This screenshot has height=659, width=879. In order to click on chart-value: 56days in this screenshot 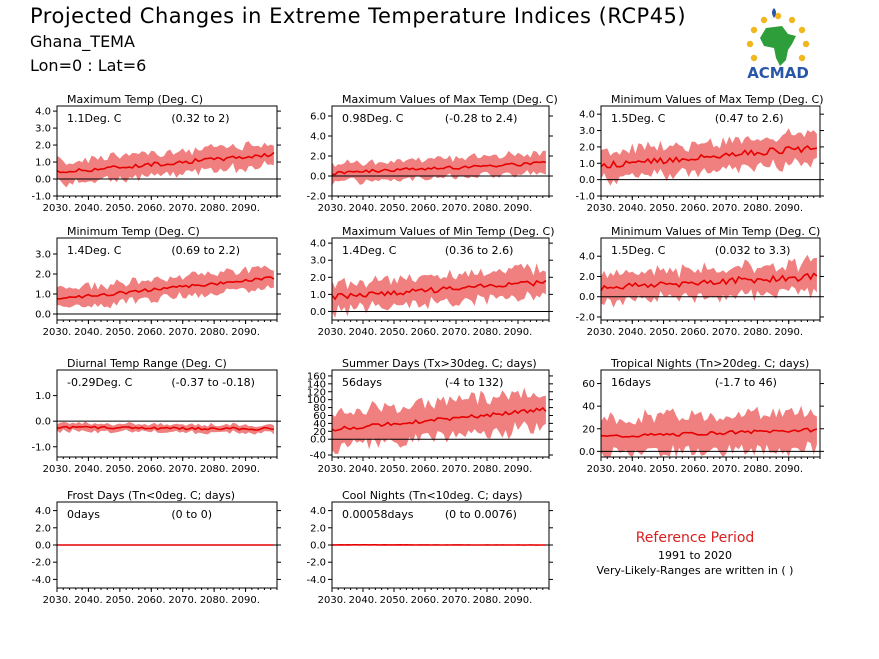, I will do `click(362, 382)`.